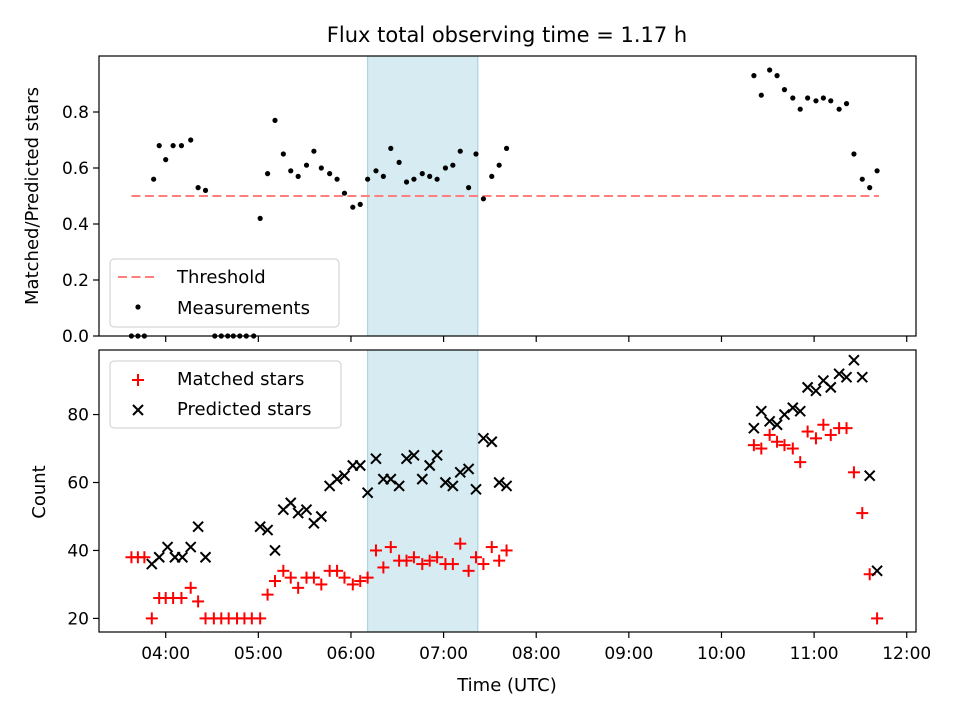 This screenshot has height=720, width=960. Describe the element at coordinates (75, 225) in the screenshot. I see `y-tick-label: 0.4` at that location.